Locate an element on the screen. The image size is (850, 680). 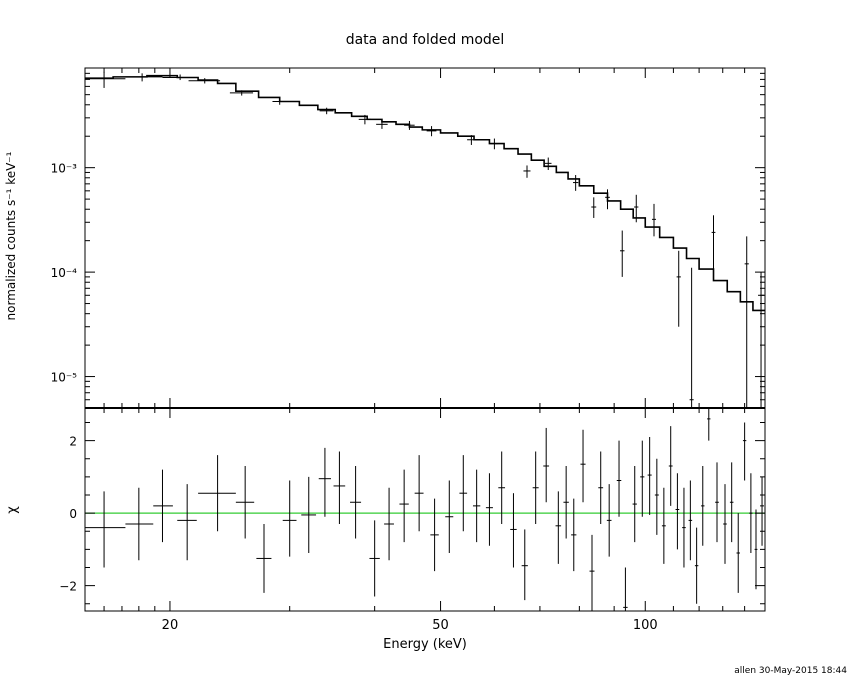
footer-timestamp: allen 30-May-2015 18:44 is located at coordinates (790, 671).